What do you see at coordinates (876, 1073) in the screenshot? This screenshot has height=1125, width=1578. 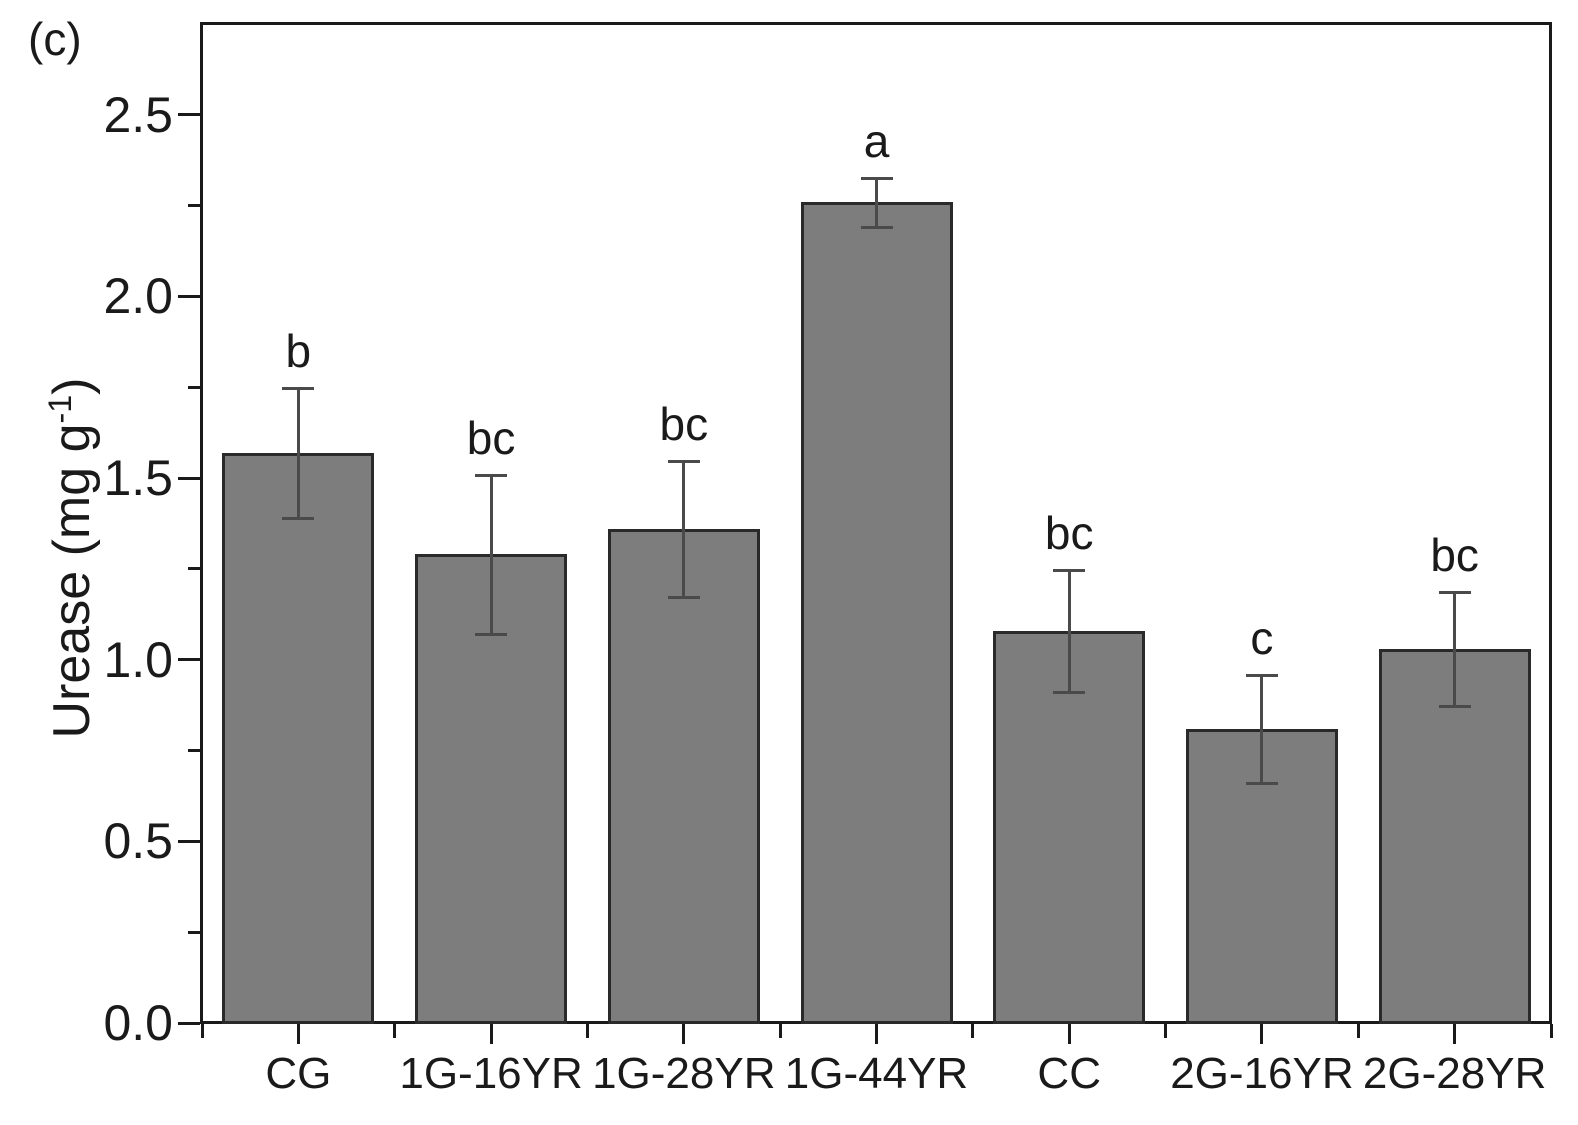 I see `x-tick-label: 1G-44YR` at bounding box center [876, 1073].